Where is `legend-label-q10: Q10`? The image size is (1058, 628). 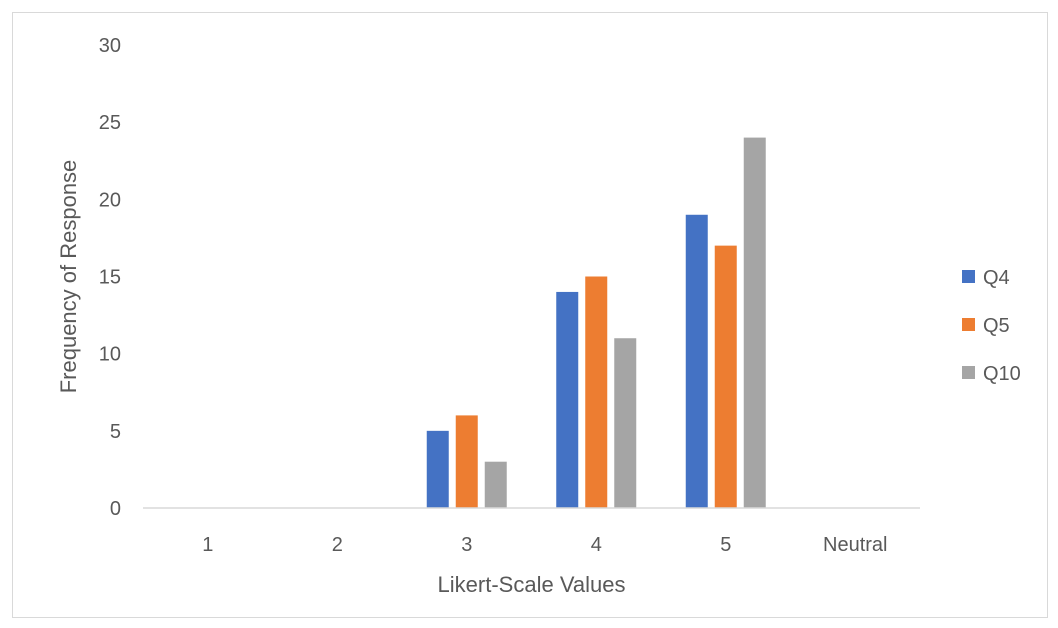 legend-label-q10: Q10 is located at coordinates (1002, 374).